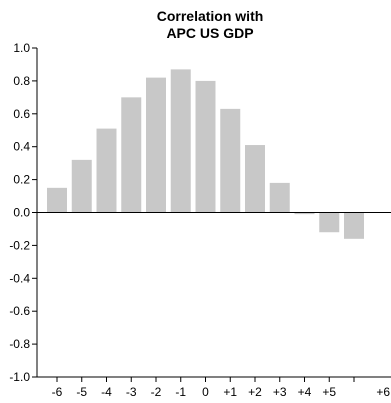 This screenshot has height=403, width=391. Describe the element at coordinates (81, 392) in the screenshot. I see `x-tick-label: -5` at that location.